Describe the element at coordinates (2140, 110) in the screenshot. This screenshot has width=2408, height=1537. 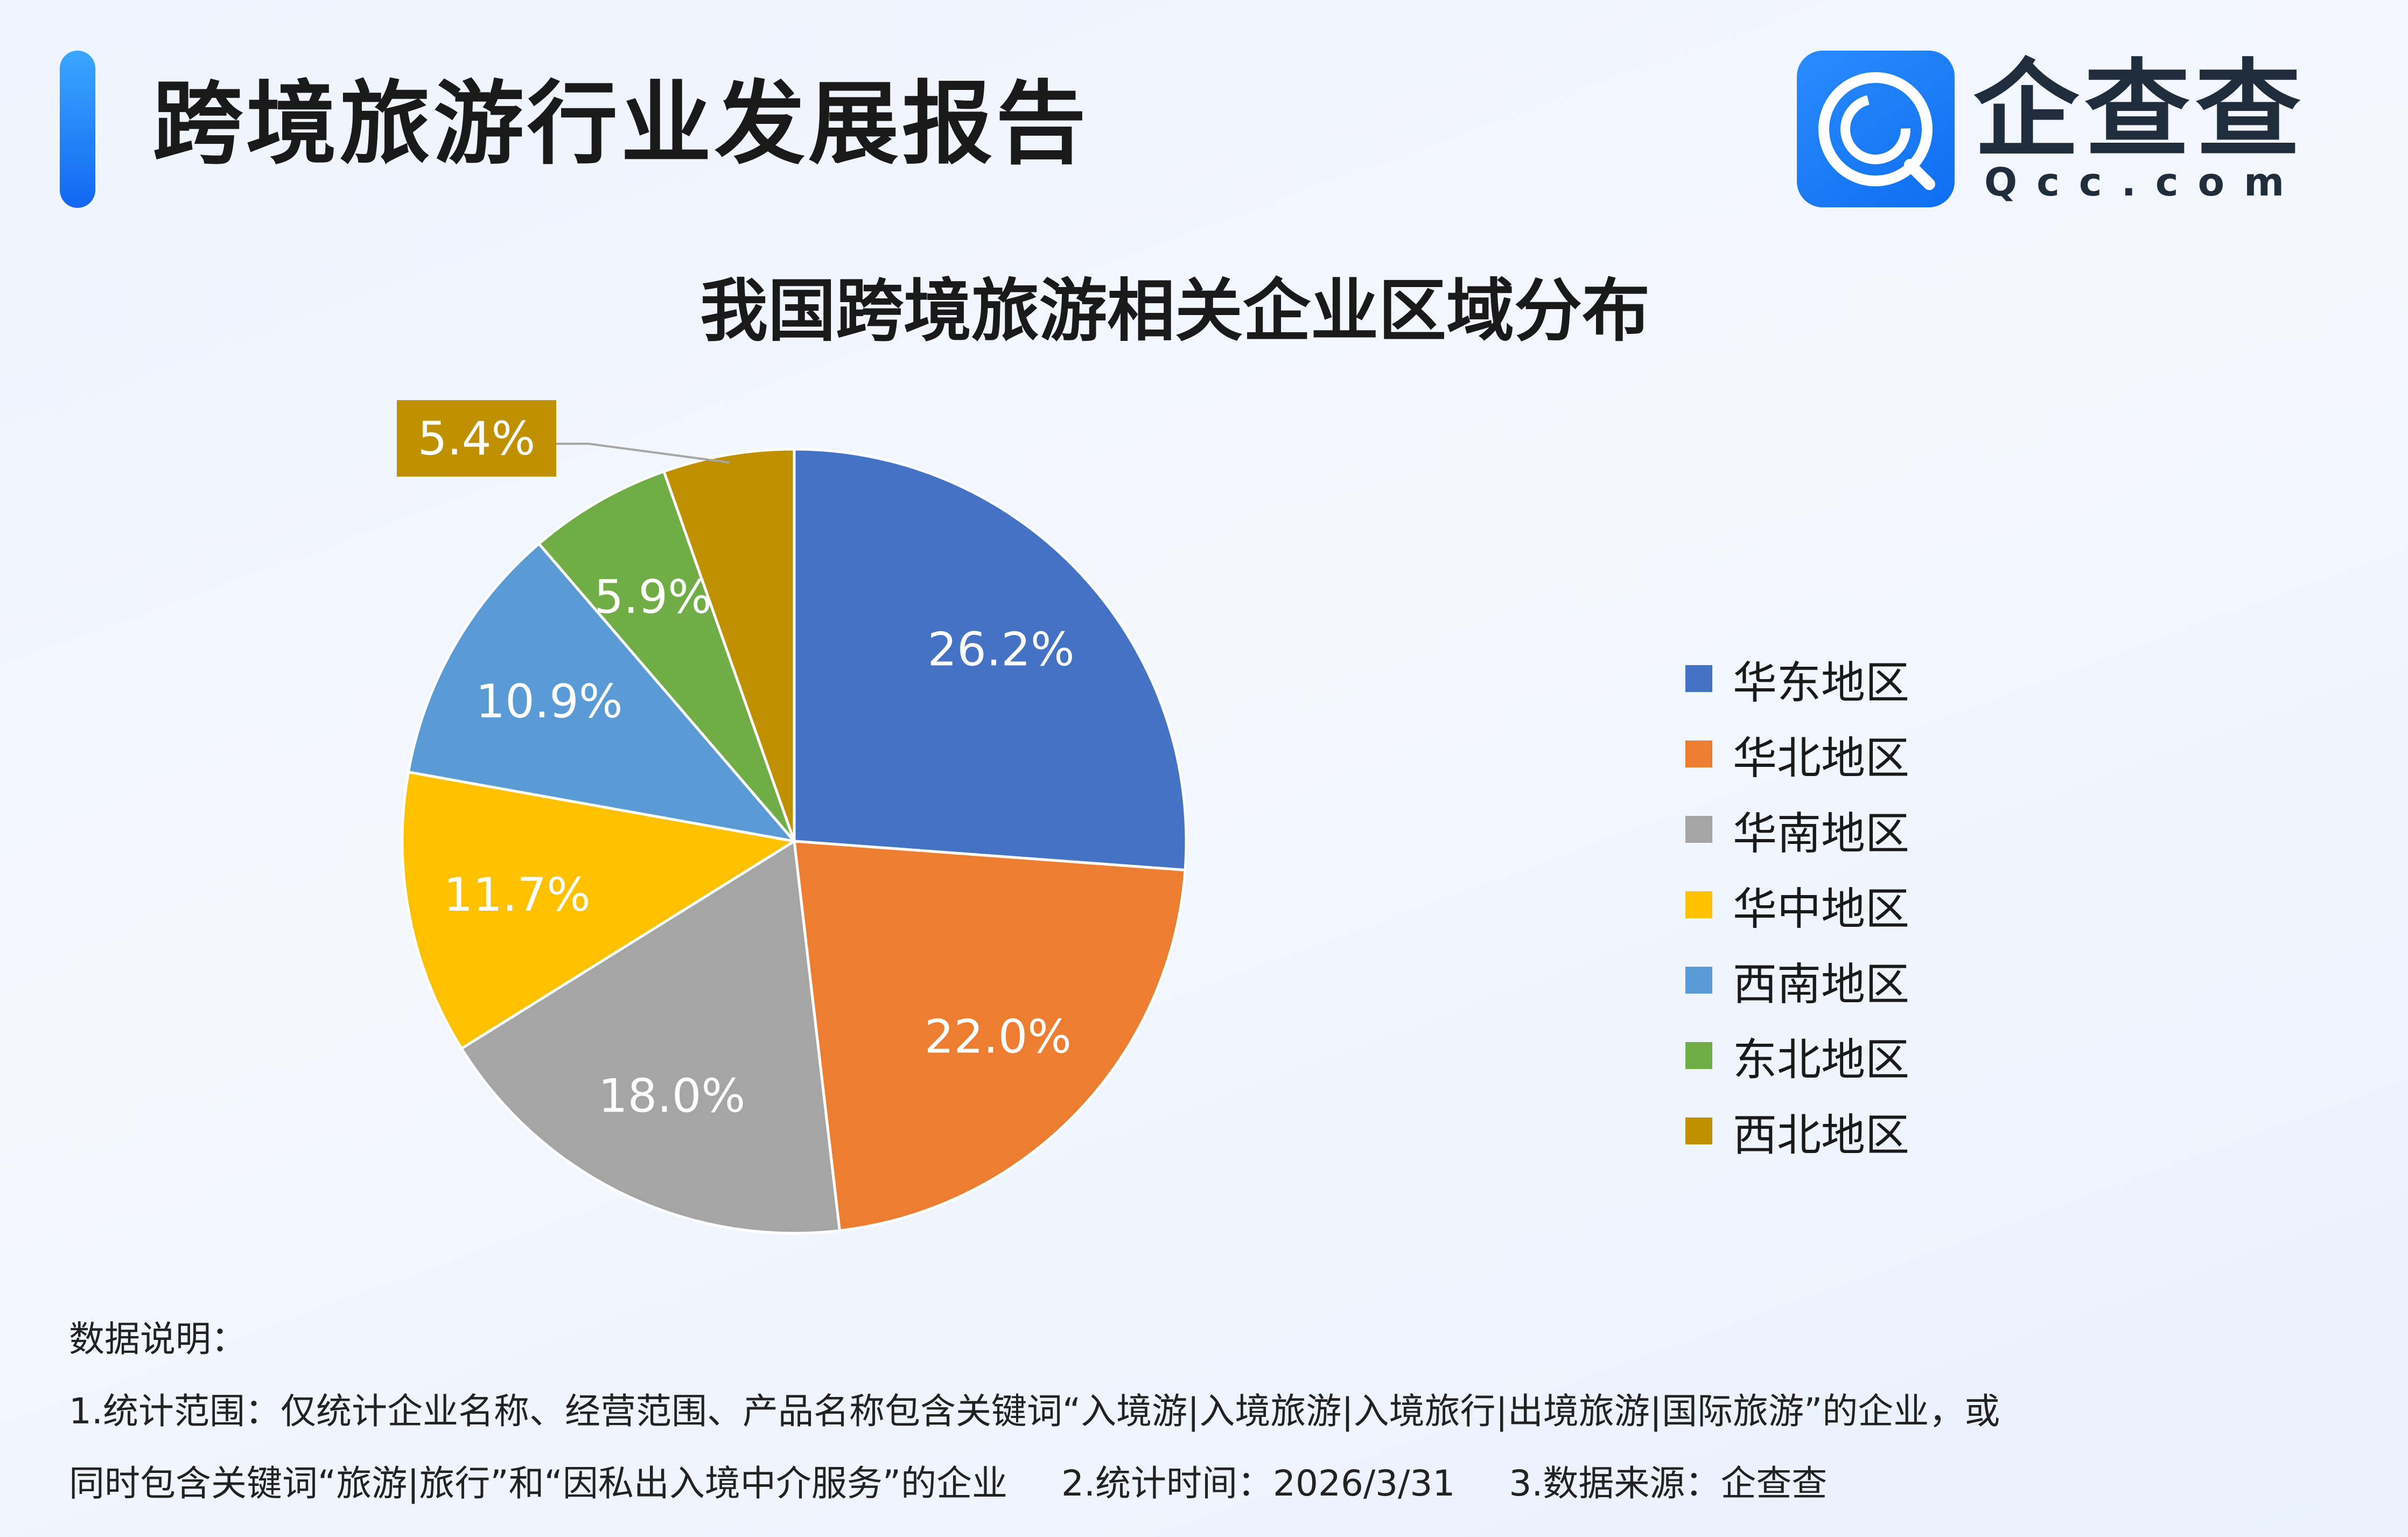
I see `logo-wordmark: 企查查` at that location.